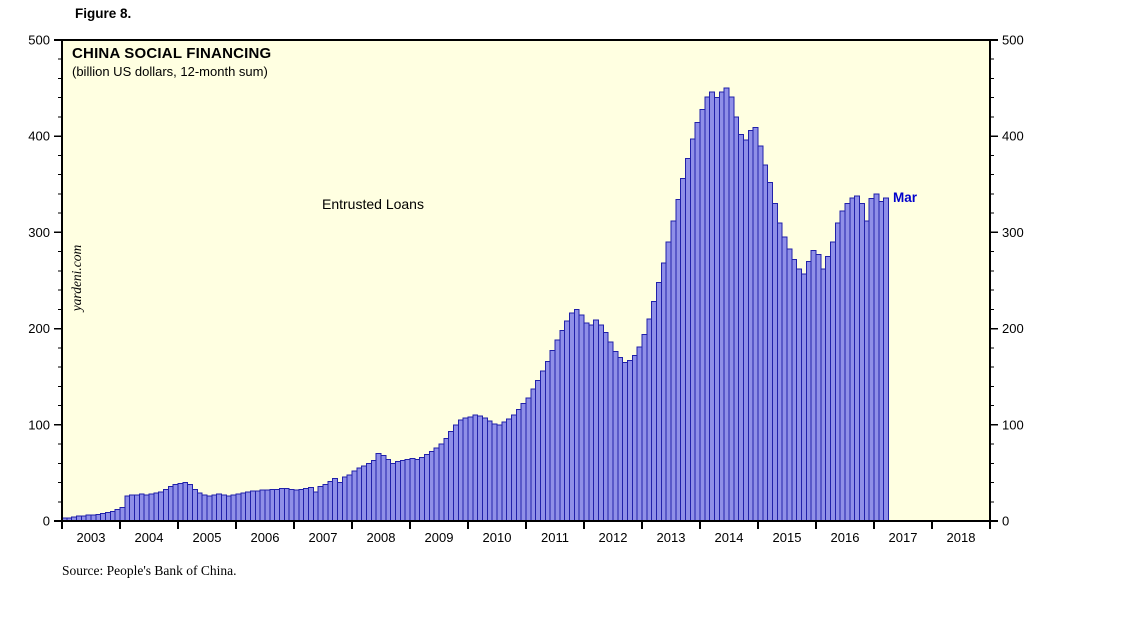 Image resolution: width=1138 pixels, height=621 pixels. What do you see at coordinates (905, 197) in the screenshot?
I see `latest-month-label: Mar` at bounding box center [905, 197].